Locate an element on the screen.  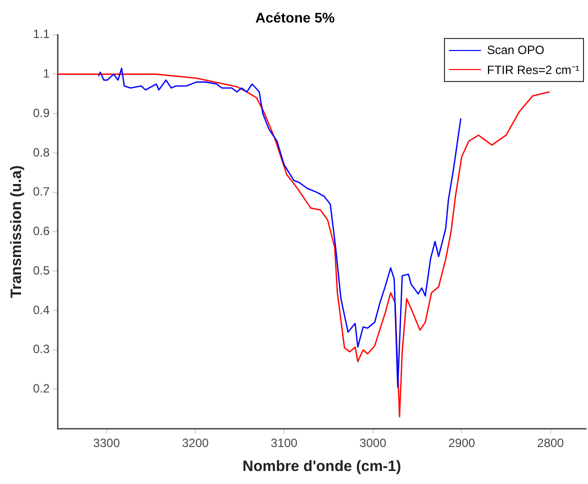
y-tick-label: 0.2 is located at coordinates (41, 389).